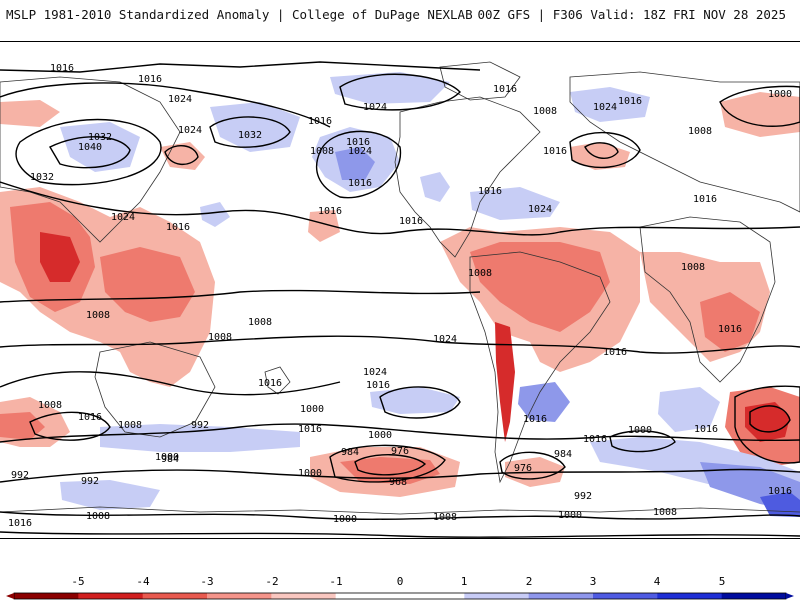  What do you see at coordinates (207, 581) in the screenshot?
I see `colorbar-tick-label: -3` at bounding box center [207, 581].